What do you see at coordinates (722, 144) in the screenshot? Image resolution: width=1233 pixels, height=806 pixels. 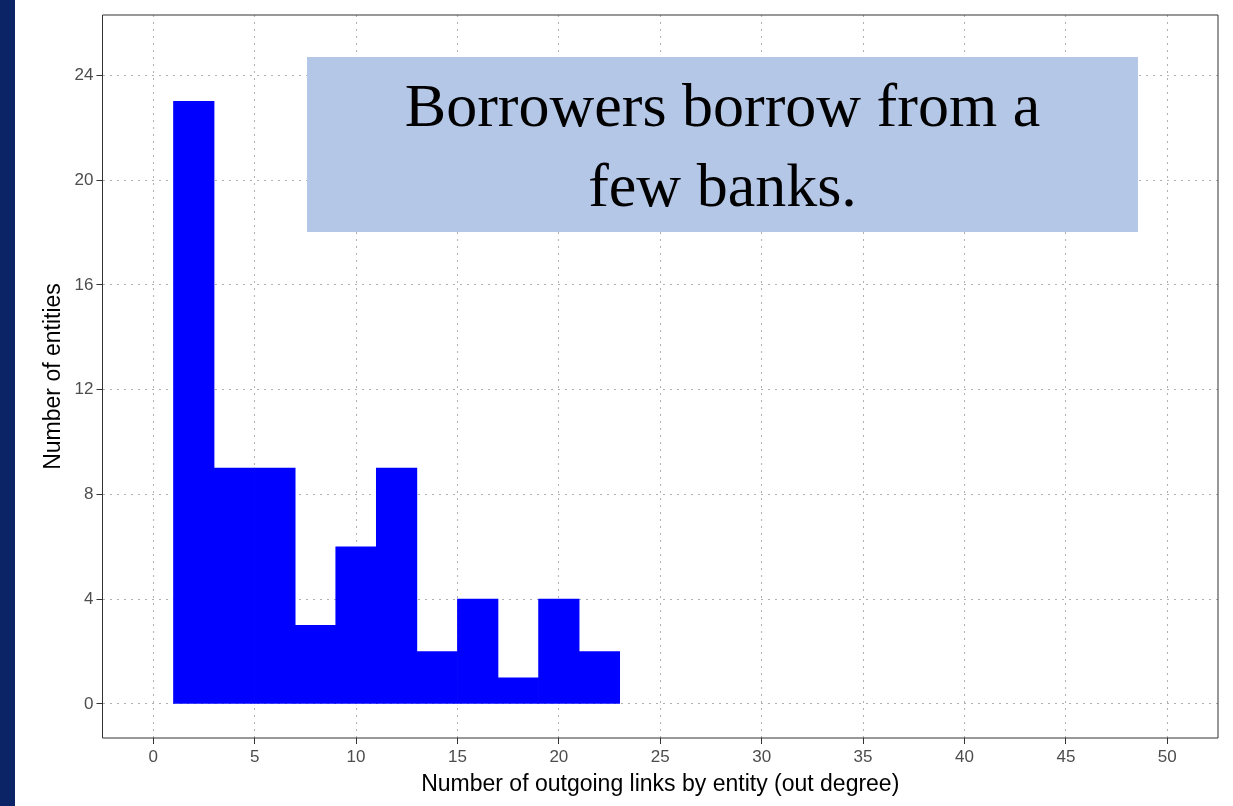 I see `annotation: Borrowers borrow from a few banks.` at bounding box center [722, 144].